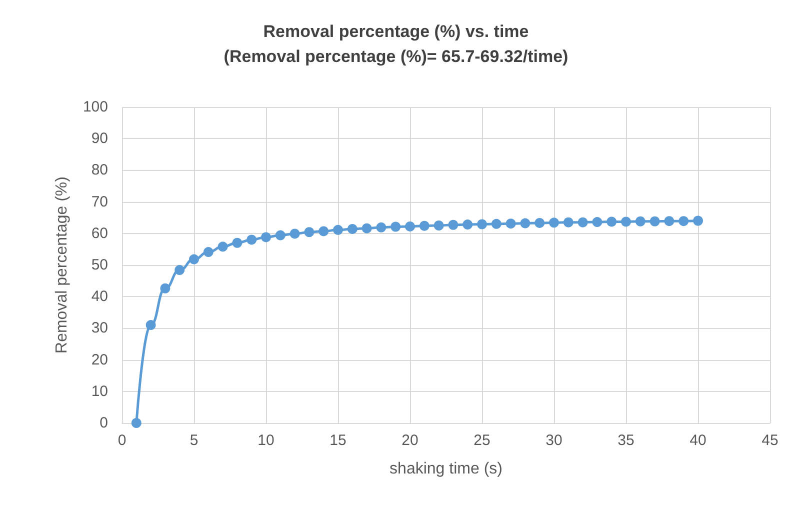  What do you see at coordinates (99, 265) in the screenshot?
I see `y-tick-label: 50` at bounding box center [99, 265].